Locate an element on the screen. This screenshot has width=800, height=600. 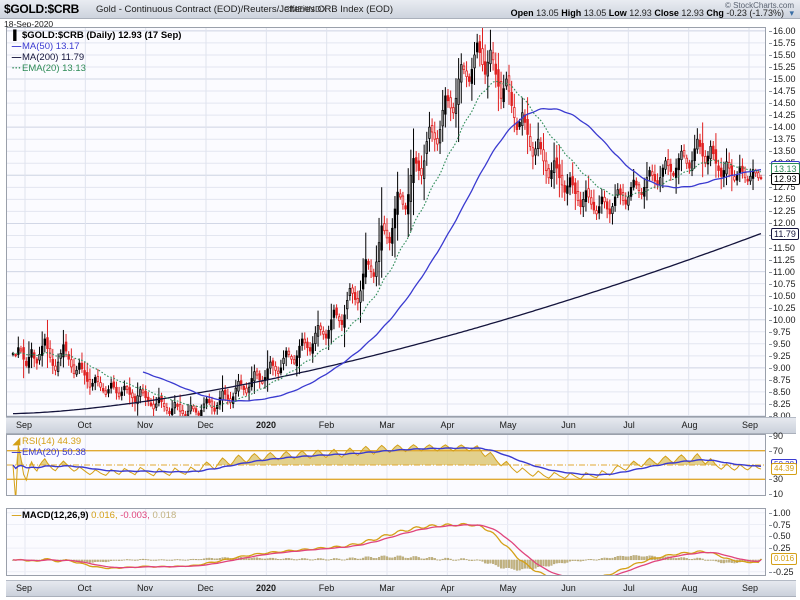
price-axis-tick: 12.50 is located at coordinates (782, 199).